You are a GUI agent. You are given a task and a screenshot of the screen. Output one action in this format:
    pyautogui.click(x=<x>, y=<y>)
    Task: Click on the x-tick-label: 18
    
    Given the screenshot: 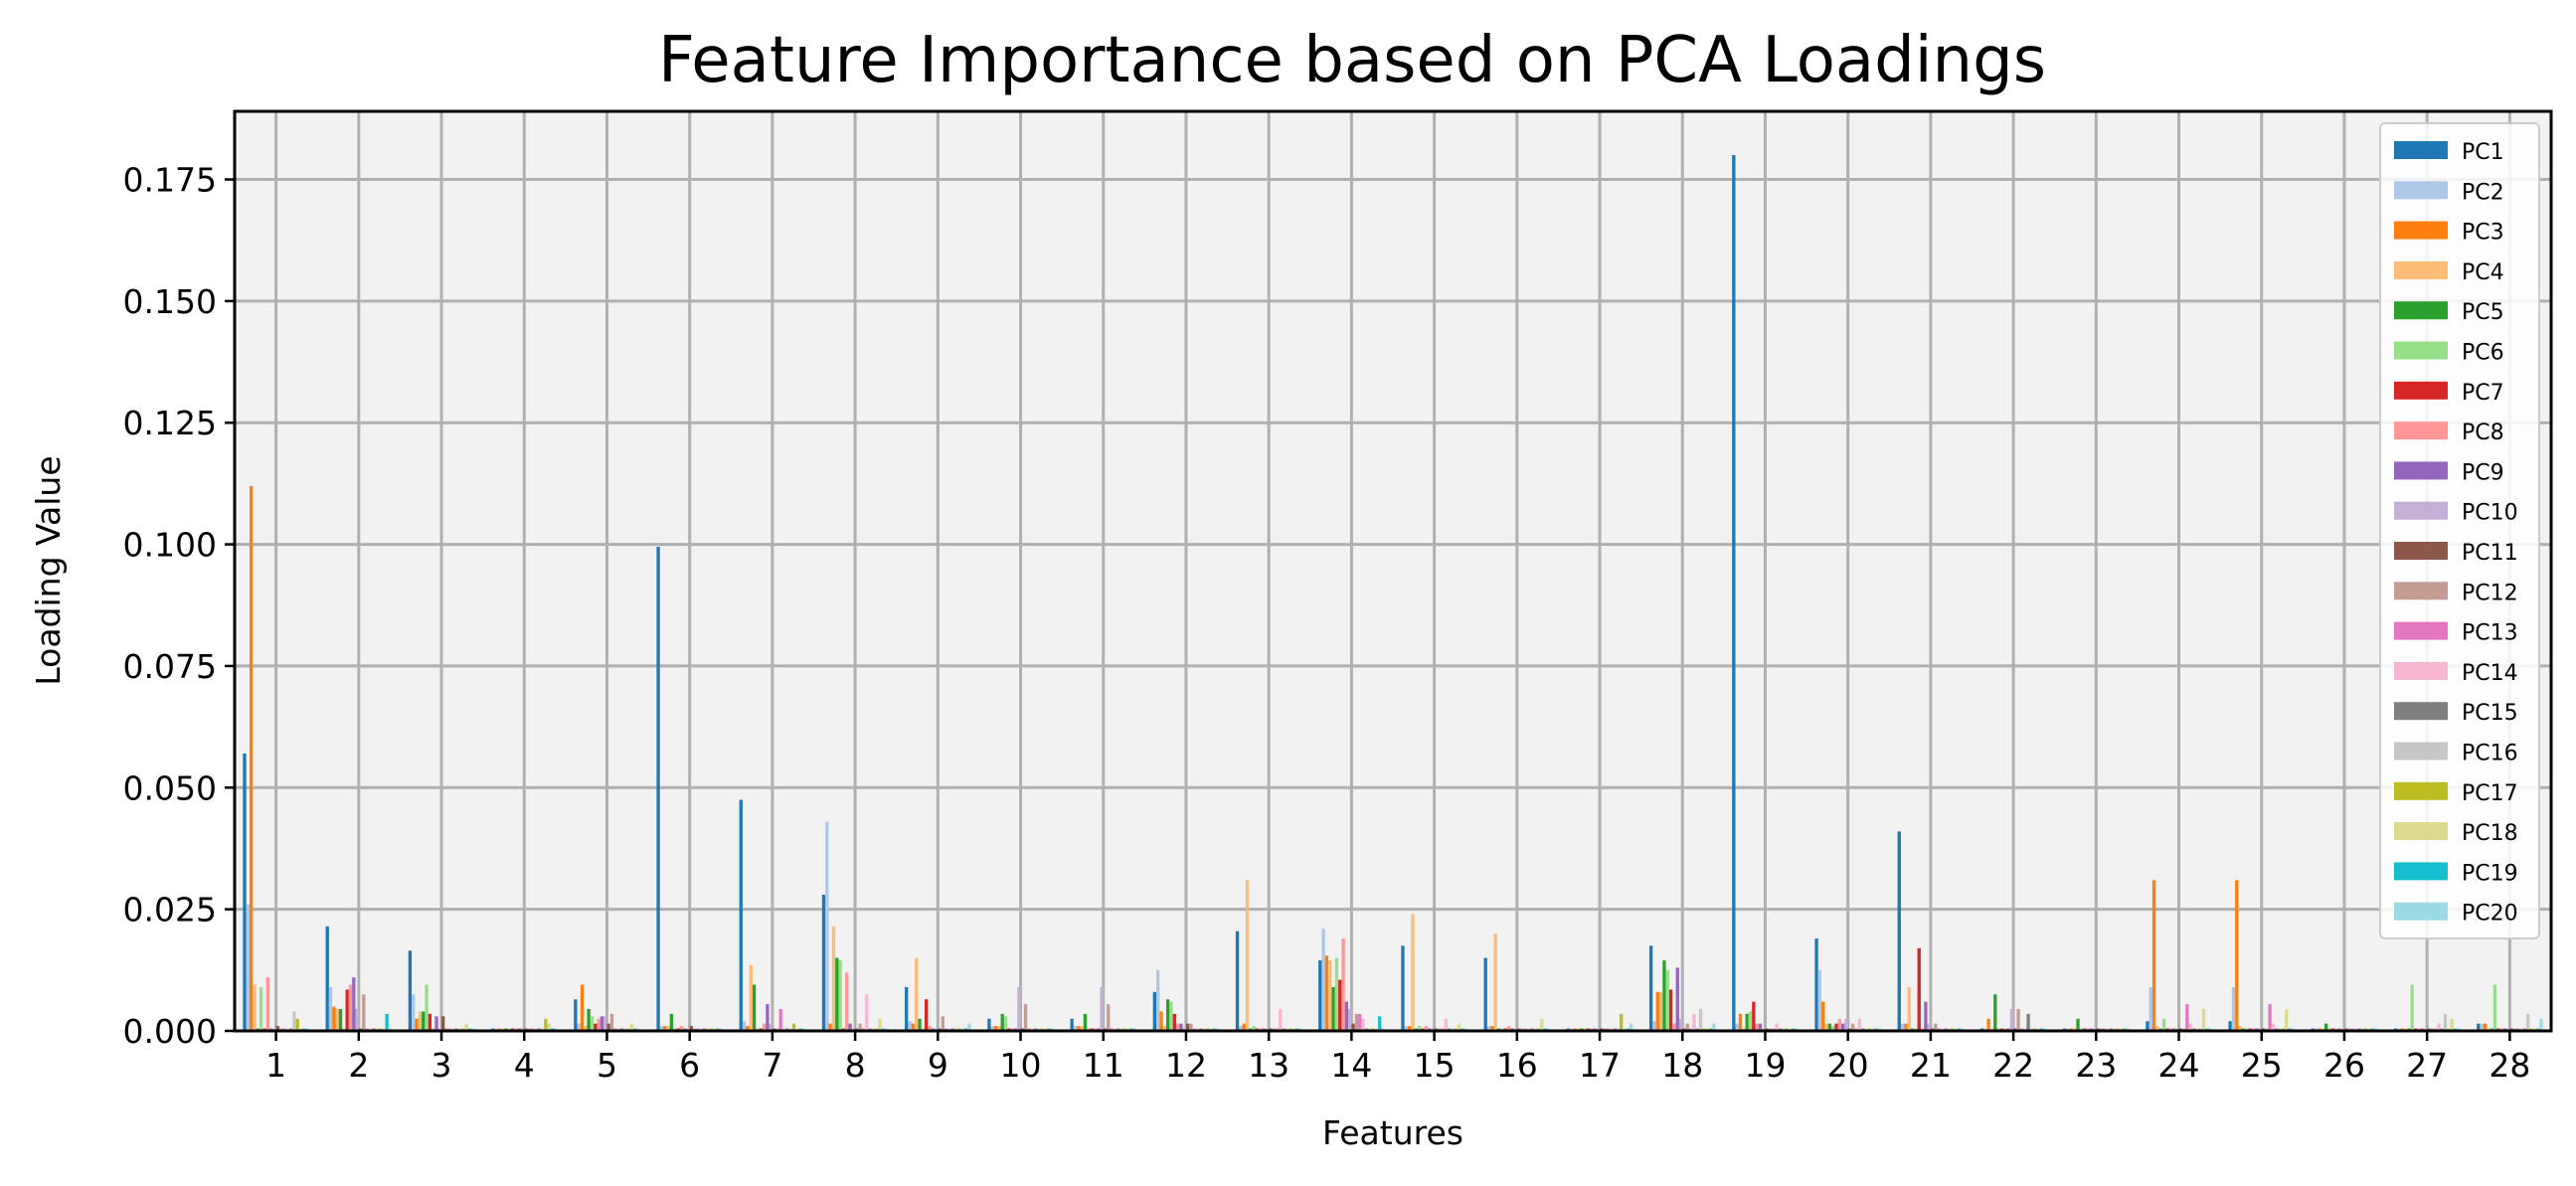 What is the action you would take?
    pyautogui.click(x=1682, y=1065)
    